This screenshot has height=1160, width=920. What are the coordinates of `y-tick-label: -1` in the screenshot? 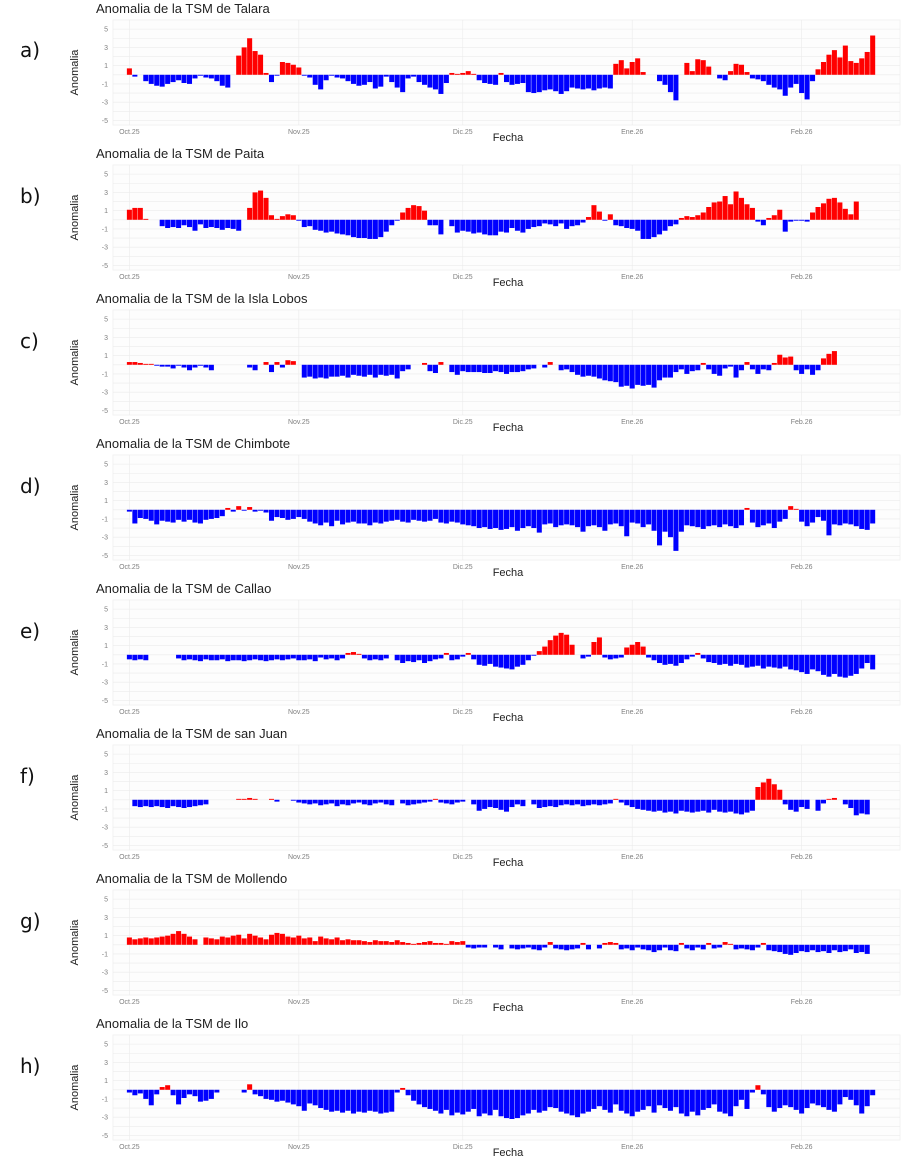 It's located at (105, 84).